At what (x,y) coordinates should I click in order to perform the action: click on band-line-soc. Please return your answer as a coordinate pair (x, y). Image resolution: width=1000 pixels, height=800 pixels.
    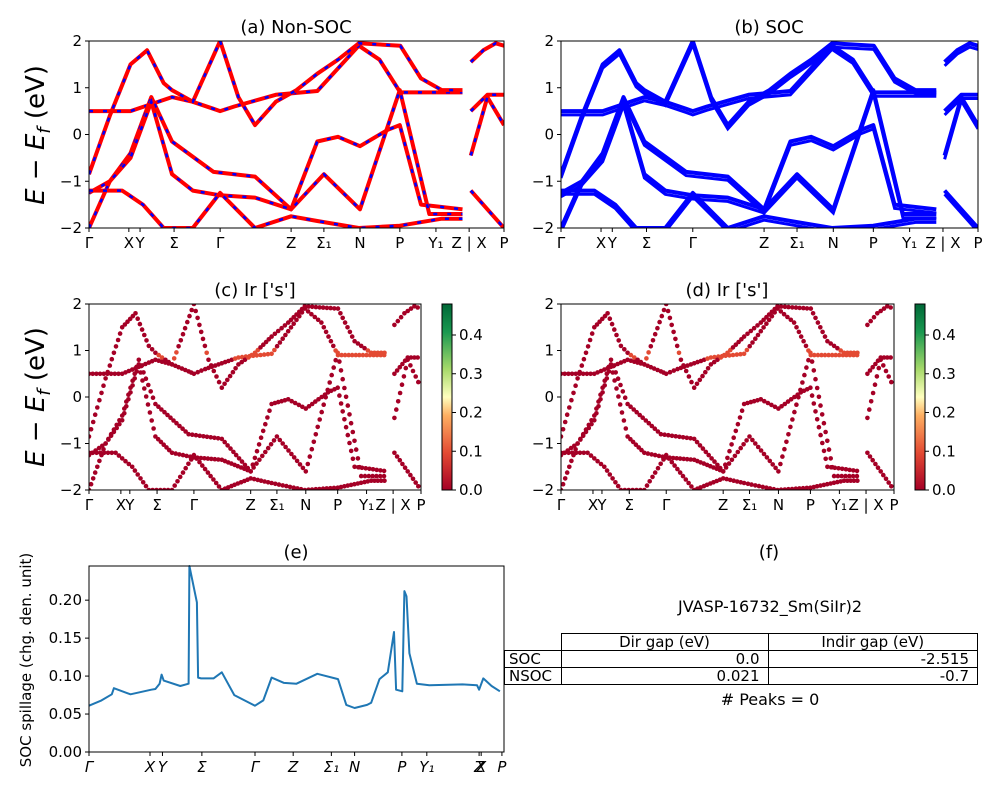
    Looking at the image, I should click on (813, 84).